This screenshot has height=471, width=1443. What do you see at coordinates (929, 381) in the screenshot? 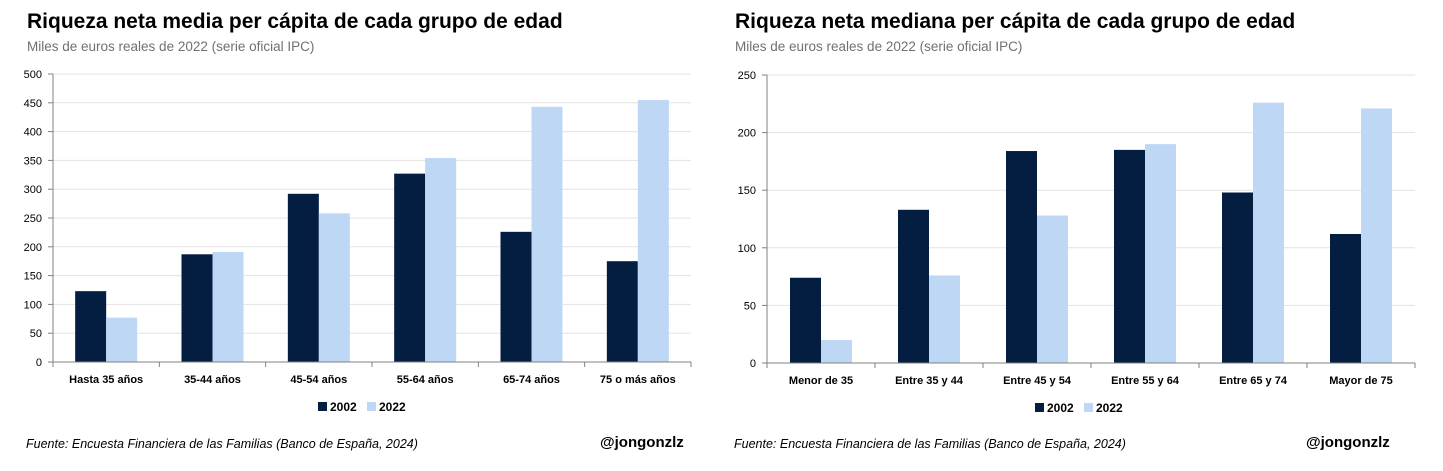
I see `x-tick-label: Entre 35 y 44` at bounding box center [929, 381].